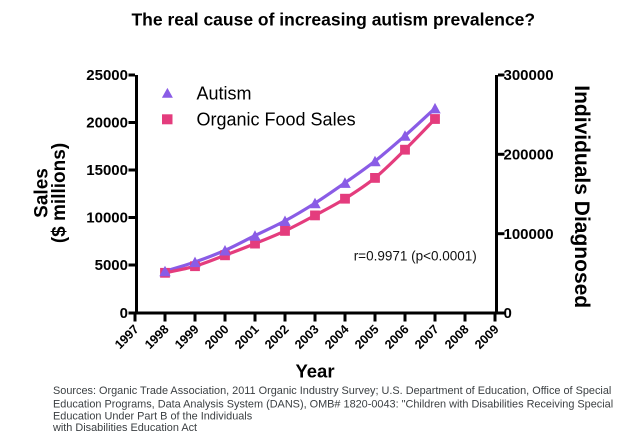 The width and height of the screenshot is (635, 442). Describe the element at coordinates (314, 370) in the screenshot. I see `svg-text: Year` at that location.